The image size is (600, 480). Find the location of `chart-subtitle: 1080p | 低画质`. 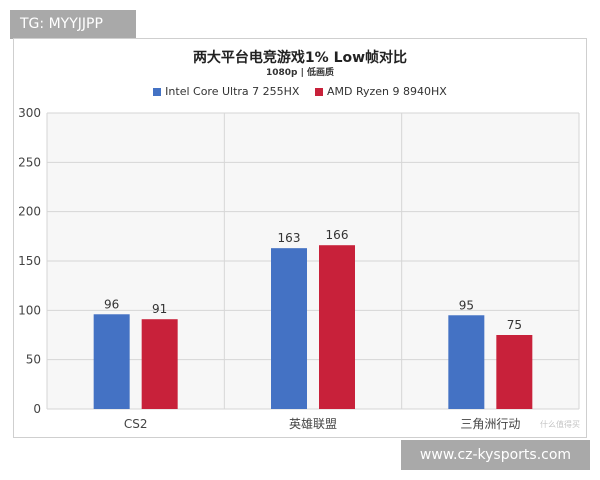

chart-subtitle: 1080p | 低画质 is located at coordinates (300, 73).